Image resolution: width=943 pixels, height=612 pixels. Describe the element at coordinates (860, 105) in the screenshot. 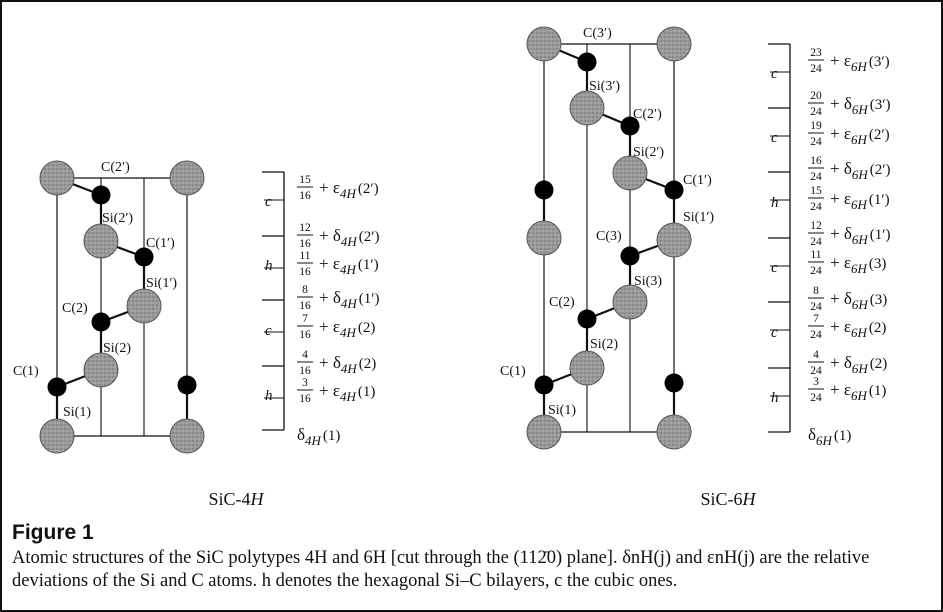

I see `deviation-term: + δ6H (3′)` at that location.